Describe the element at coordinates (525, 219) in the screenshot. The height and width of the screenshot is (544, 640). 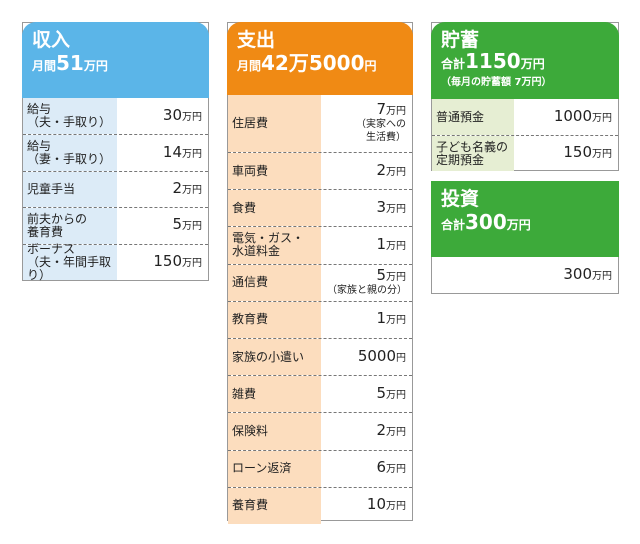
I see `investment-header: 投資 合計300万円` at that location.